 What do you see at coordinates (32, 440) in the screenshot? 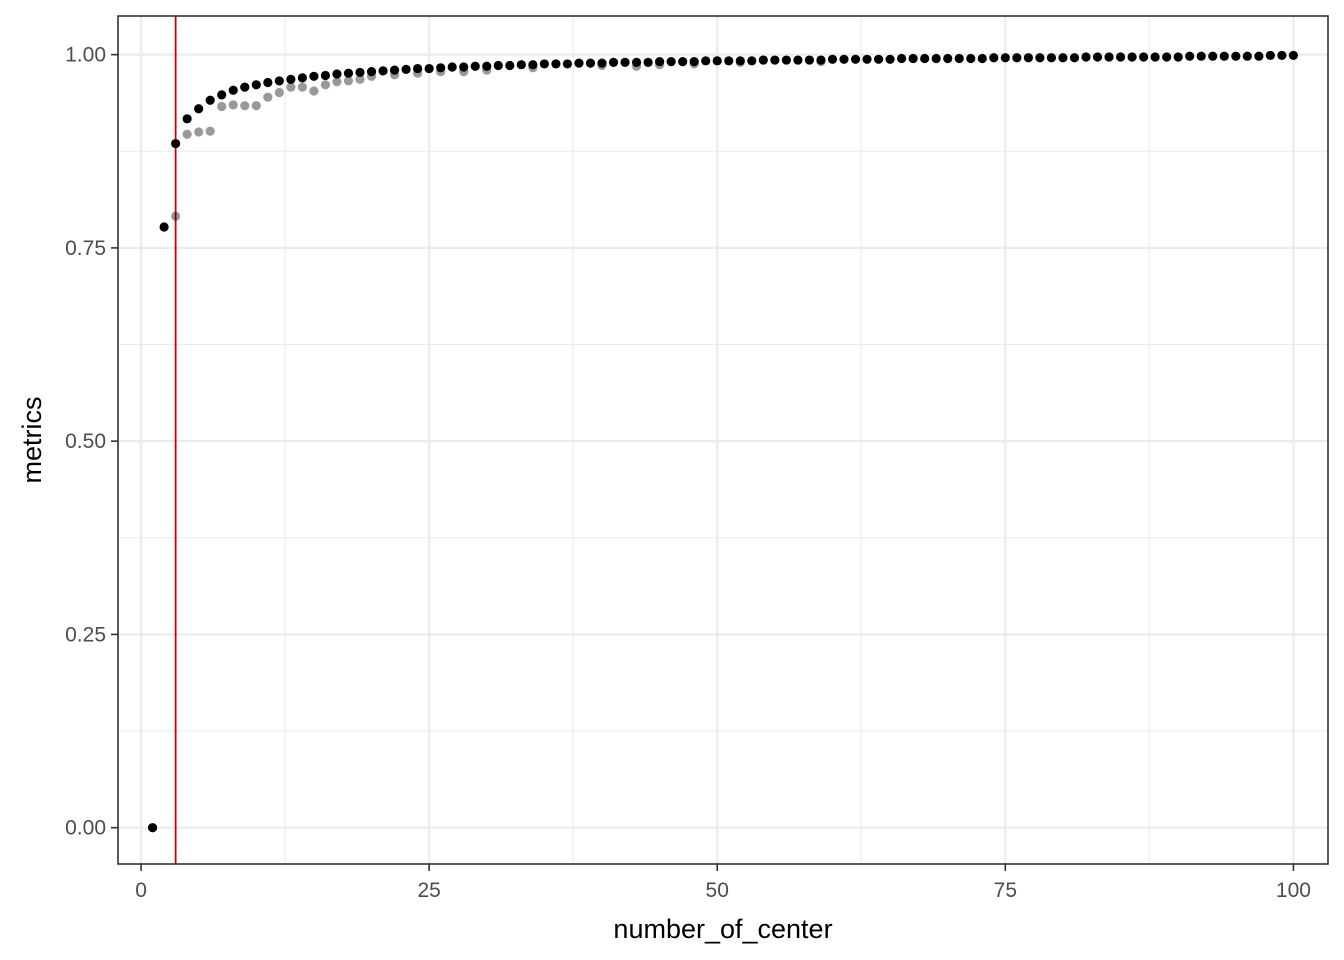
I see `y-axis-title: metrics` at bounding box center [32, 440].